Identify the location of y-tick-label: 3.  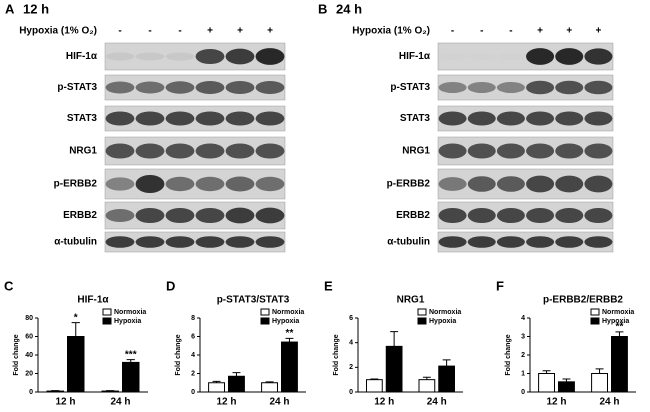
(523, 336).